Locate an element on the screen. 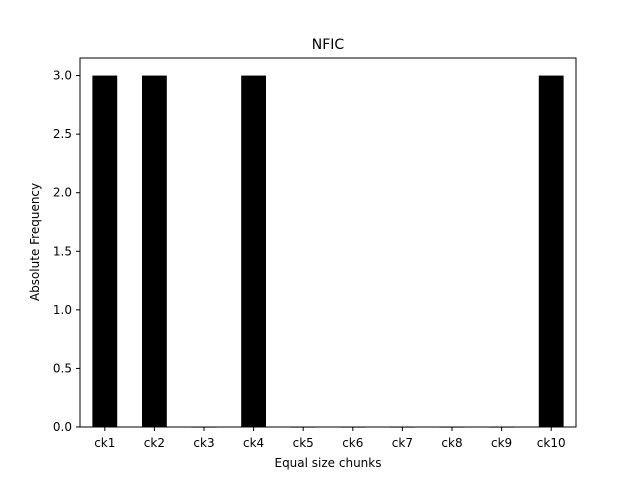 The image size is (640, 480). bar-ck2 is located at coordinates (154, 251).